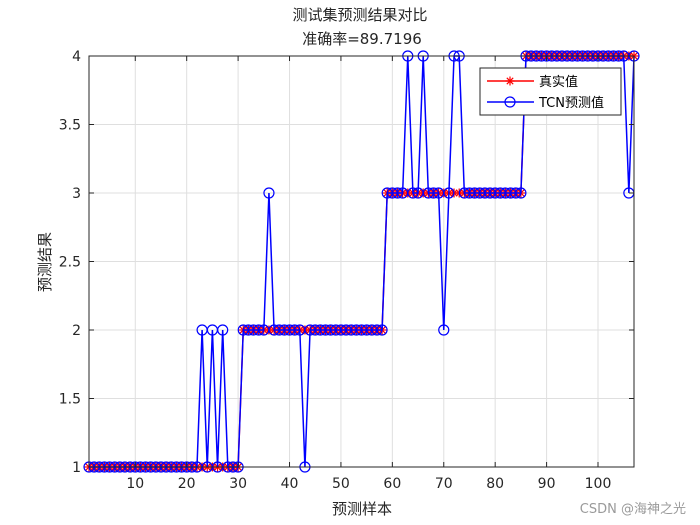 The width and height of the screenshot is (700, 525). Describe the element at coordinates (70, 263) in the screenshot. I see `y-tick-label: 2.5` at that location.